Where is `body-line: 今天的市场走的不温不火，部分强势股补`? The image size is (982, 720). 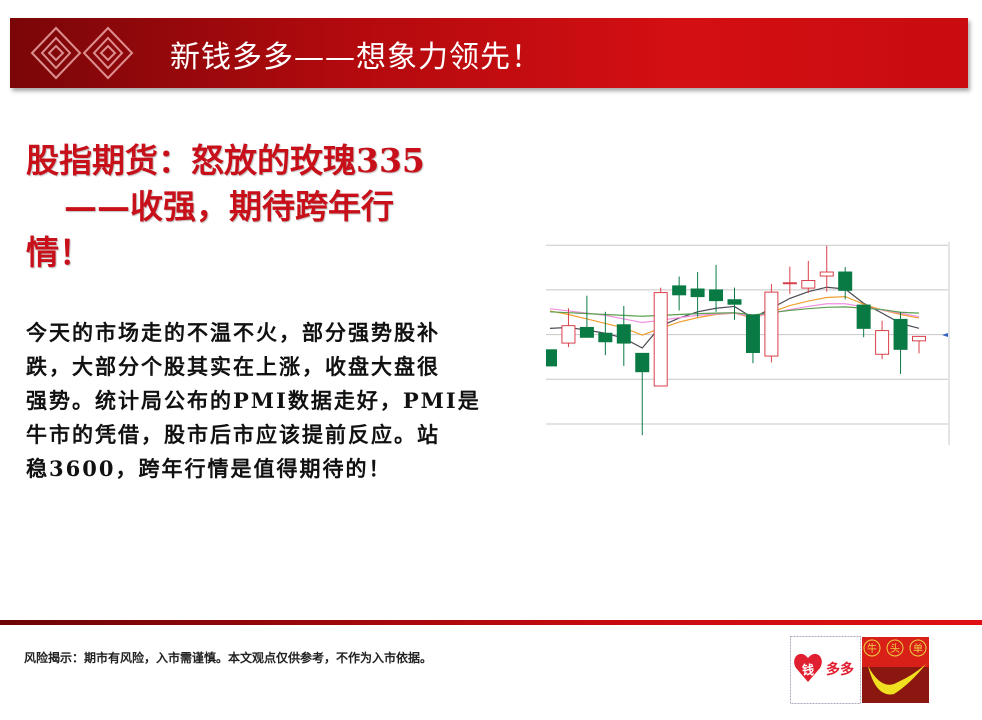 body-line: 今天的市场走的不温不火，部分强势股补 is located at coordinates (233, 332).